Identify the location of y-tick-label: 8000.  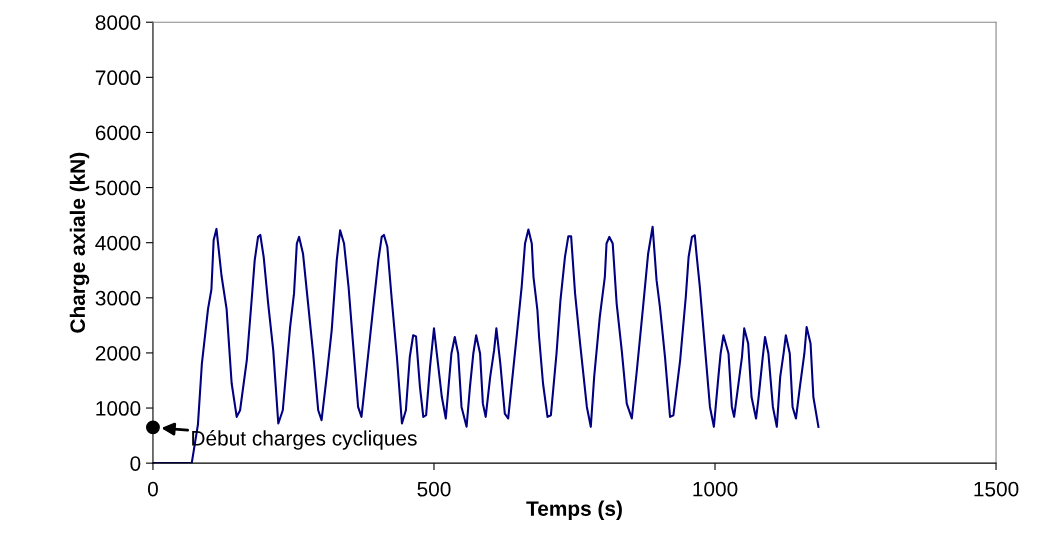
(118, 22).